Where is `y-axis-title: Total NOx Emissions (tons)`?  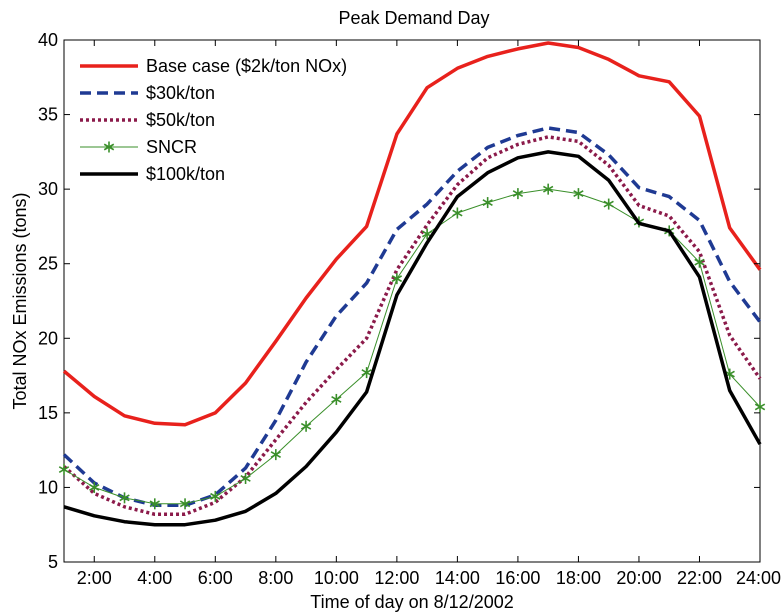 y-axis-title: Total NOx Emissions (tons) is located at coordinates (20, 300).